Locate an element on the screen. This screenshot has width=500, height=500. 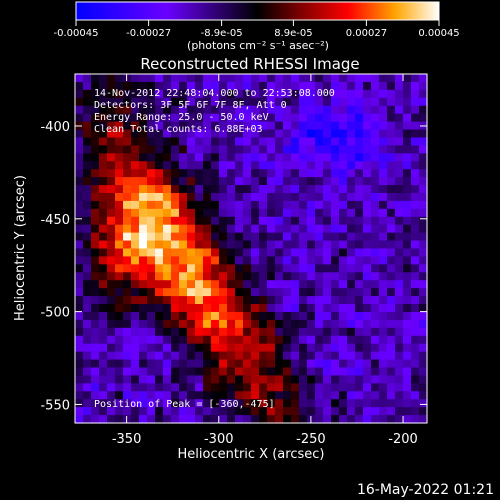
x-tick-label: -200 is located at coordinates (403, 439).